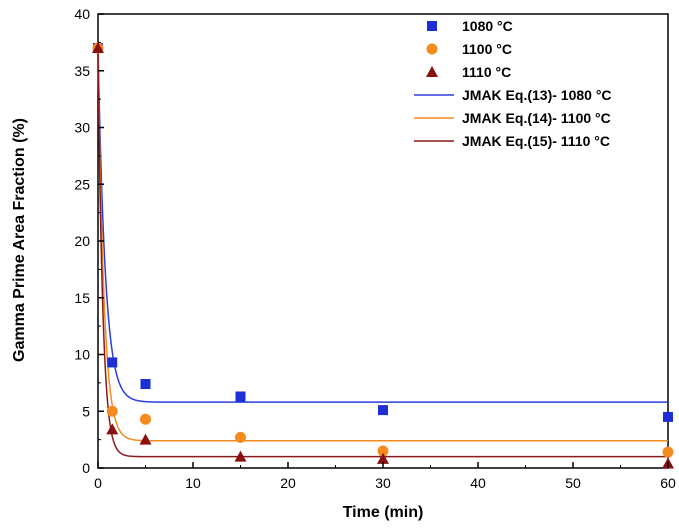  What do you see at coordinates (536, 141) in the screenshot?
I see `legend-label: JMAK Eq.(15)- 1110 °C` at bounding box center [536, 141].